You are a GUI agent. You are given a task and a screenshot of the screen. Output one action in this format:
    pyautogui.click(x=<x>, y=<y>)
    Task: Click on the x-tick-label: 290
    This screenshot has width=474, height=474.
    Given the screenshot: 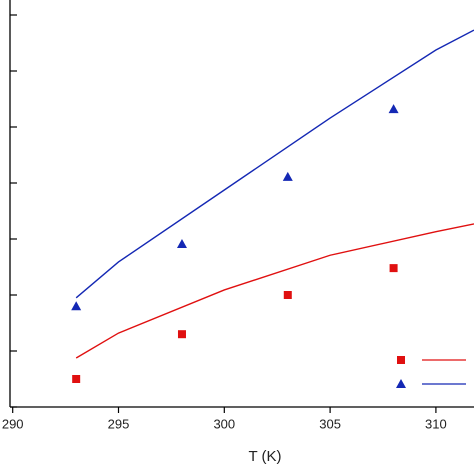 What is the action you would take?
    pyautogui.click(x=13, y=423)
    